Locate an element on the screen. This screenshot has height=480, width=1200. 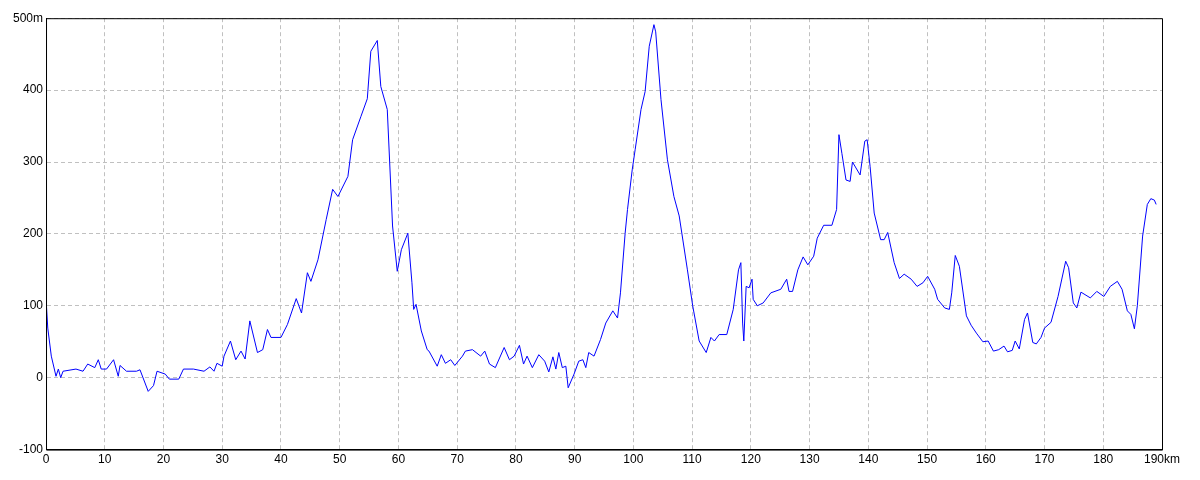
y-tick-label: 300 is located at coordinates (33, 161).